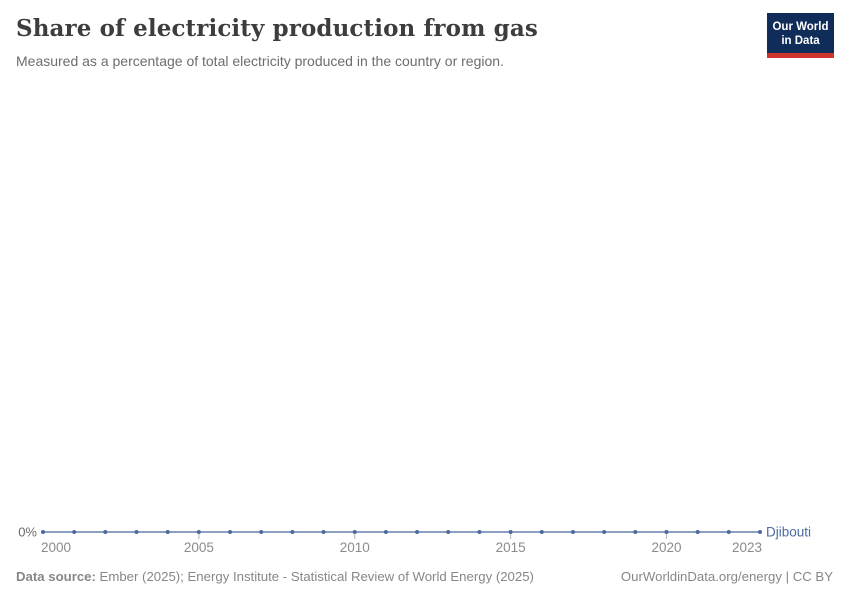 Image resolution: width=850 pixels, height=600 pixels. What do you see at coordinates (800, 41) in the screenshot?
I see `owid-logo-line2: in Data` at bounding box center [800, 41].